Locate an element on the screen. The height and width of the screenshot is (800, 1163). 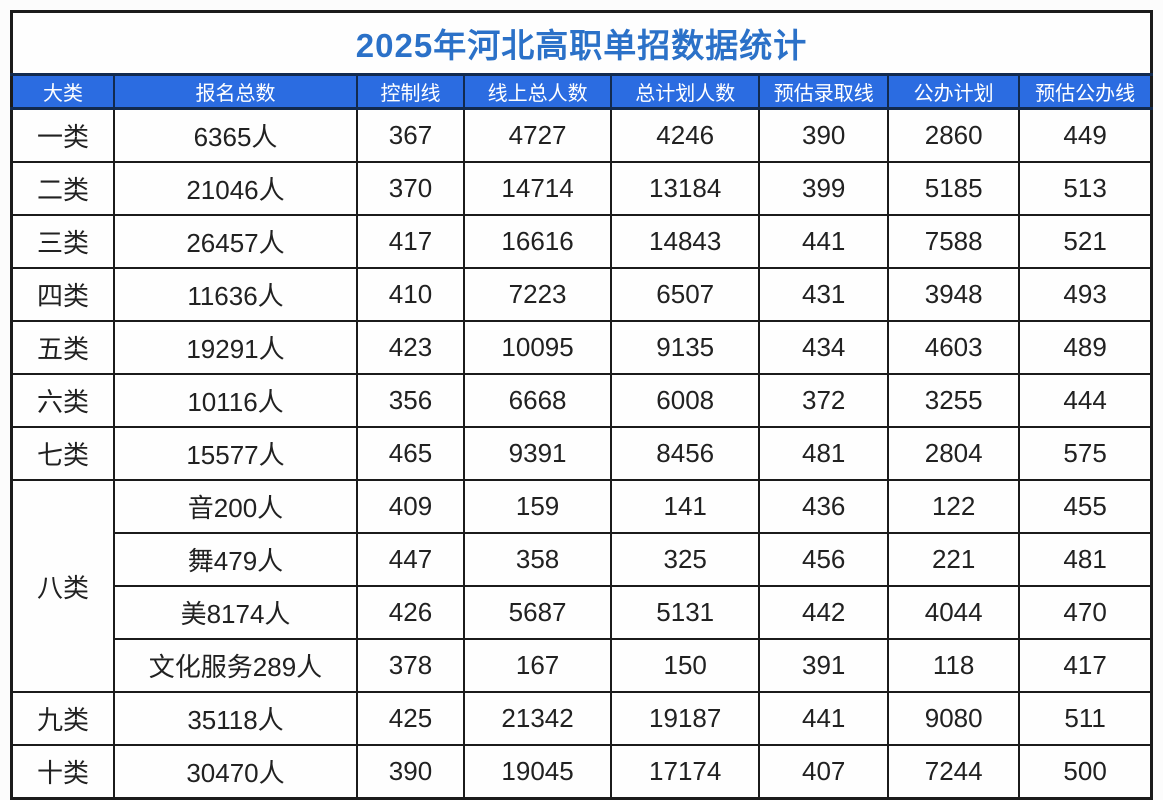
data-cell: 7223 is located at coordinates (538, 294).